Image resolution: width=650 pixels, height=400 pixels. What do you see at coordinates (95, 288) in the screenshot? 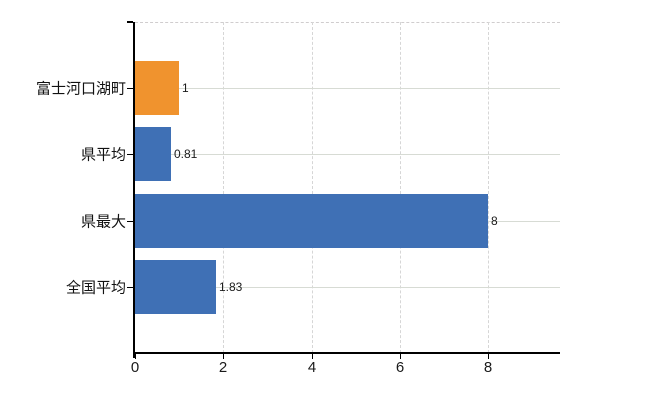
I see `category-label: 全国平均` at bounding box center [95, 288].